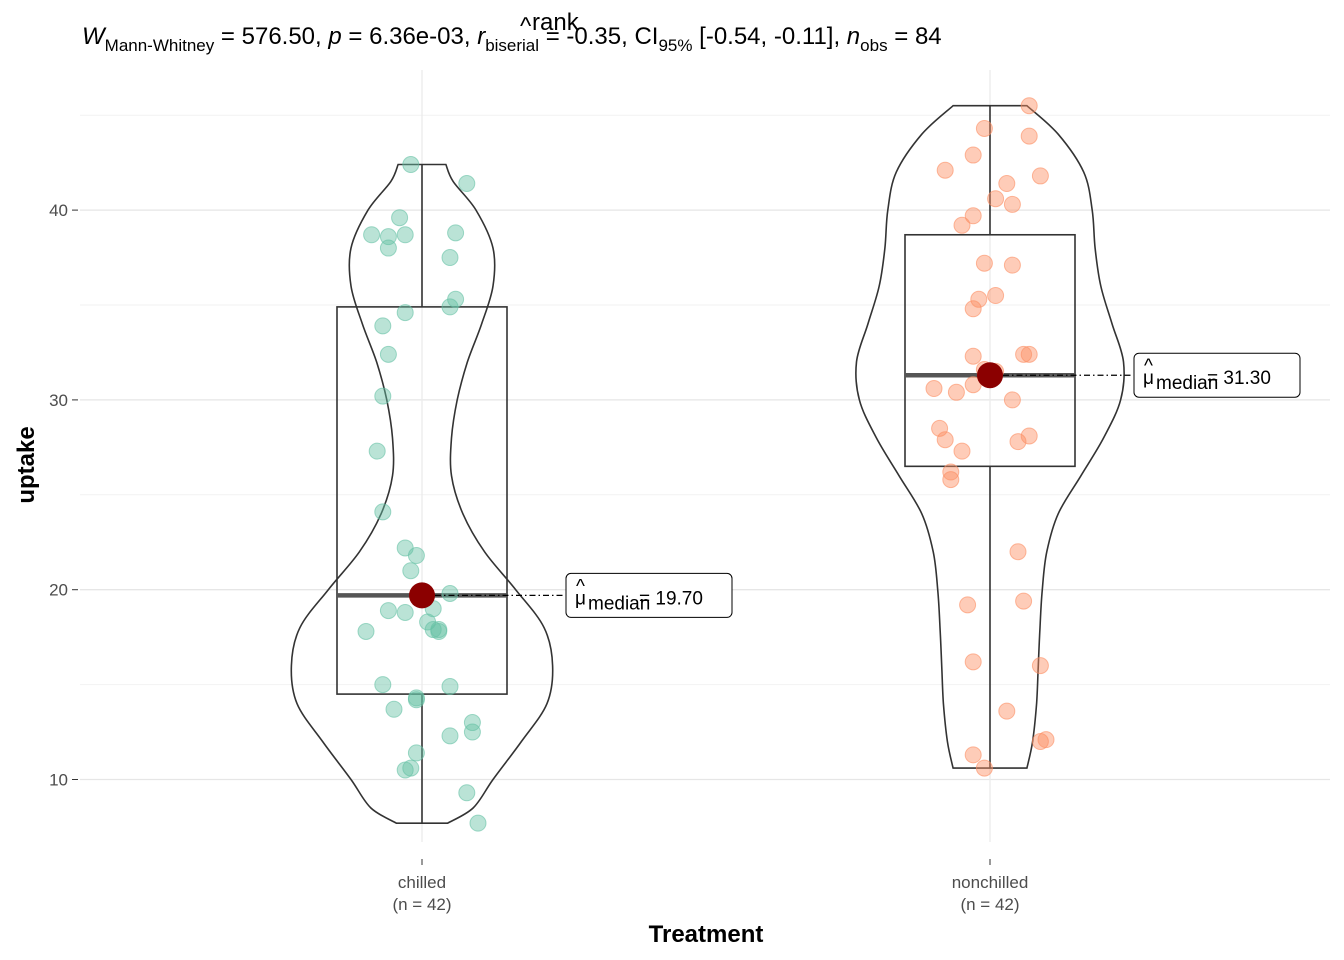 The image size is (1344, 960). Describe the element at coordinates (1239, 378) in the screenshot. I see `median-label-value-nonchilled: = 31.30` at that location.